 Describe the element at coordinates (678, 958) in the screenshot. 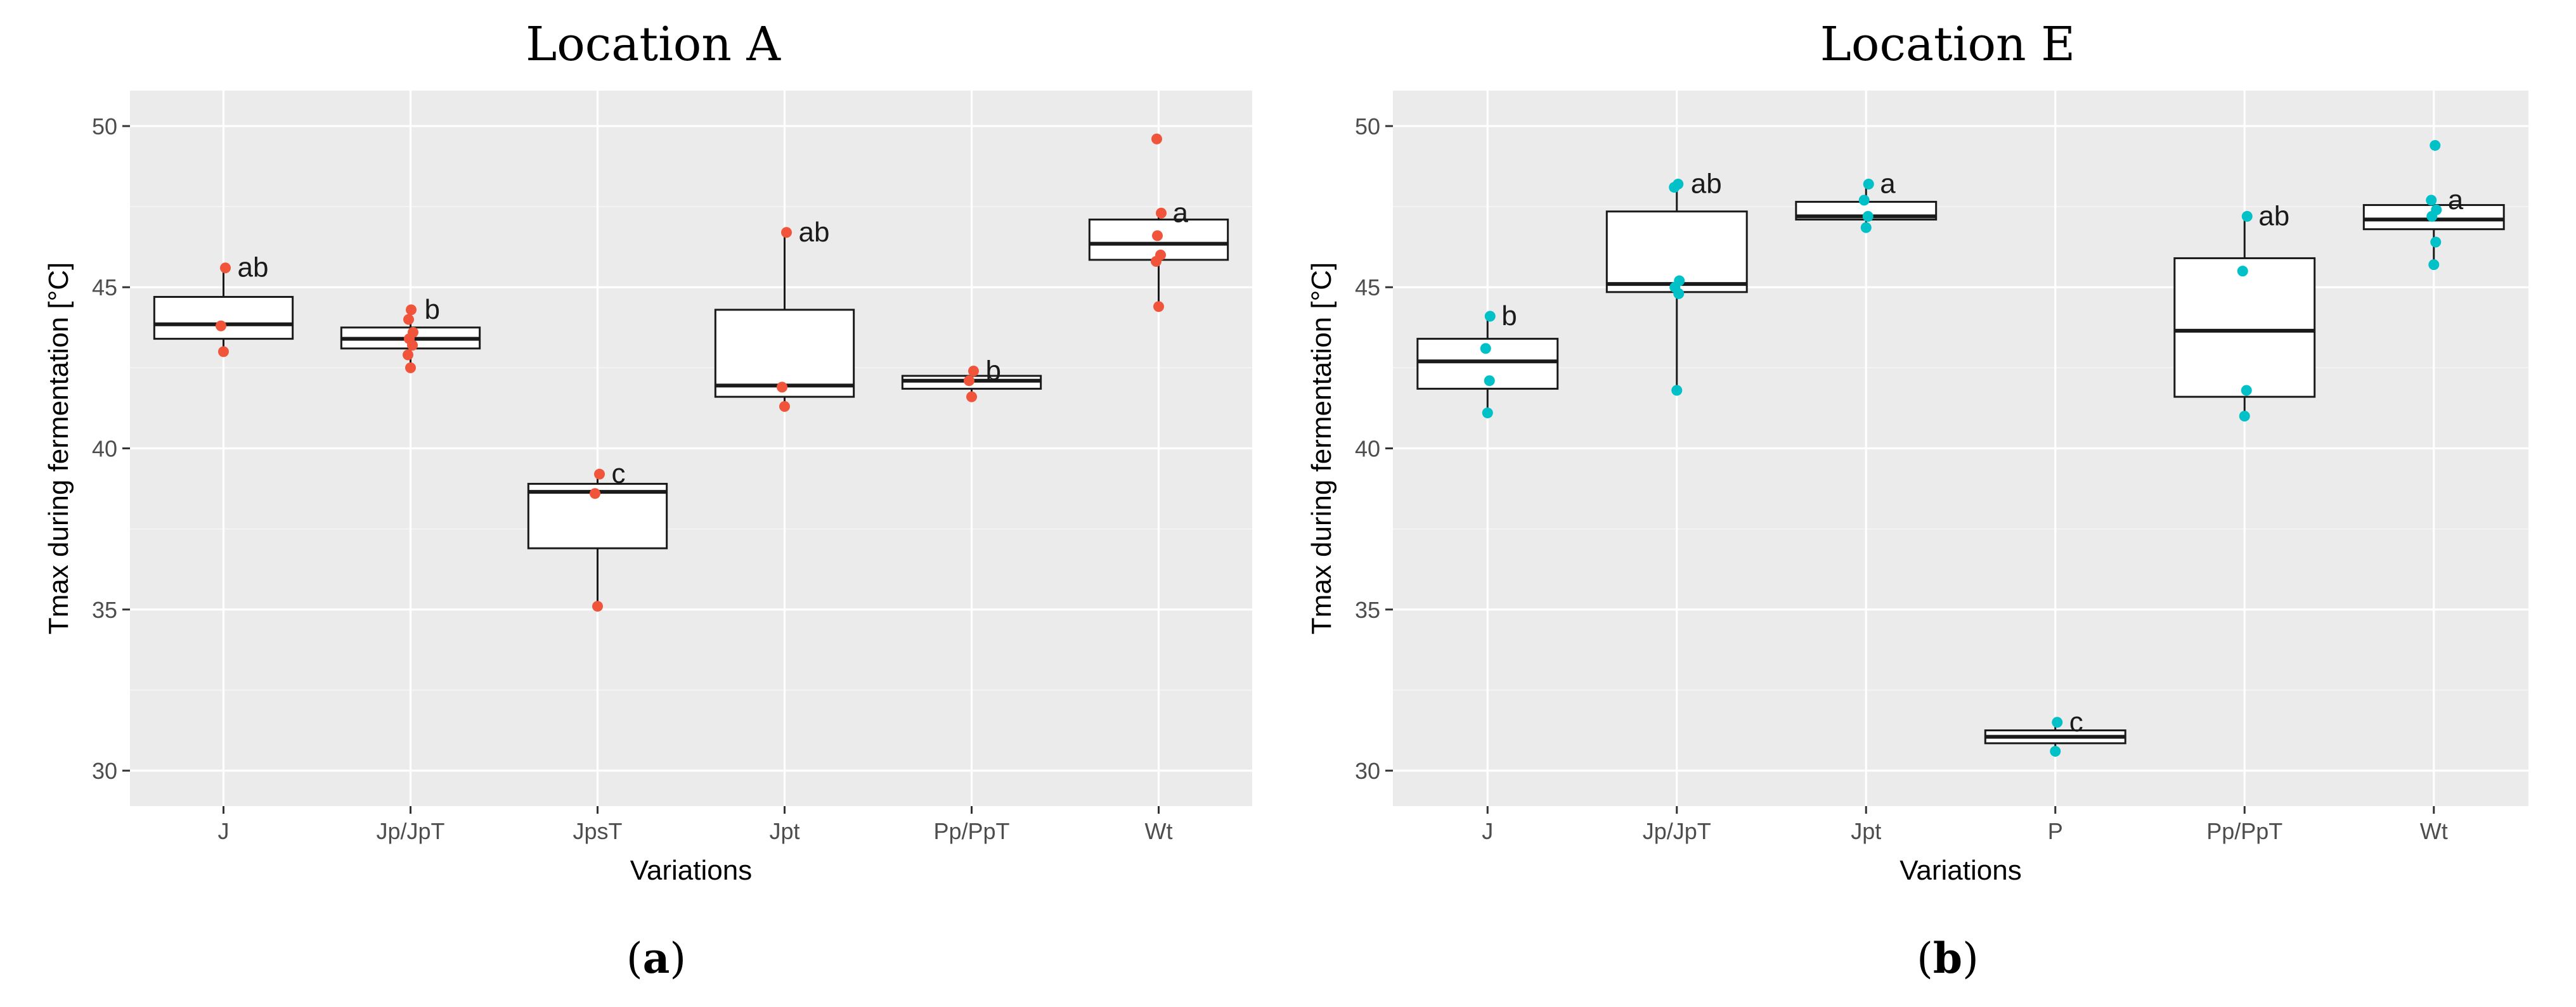

I see `panel-a-subfigure-paren-close: )` at that location.